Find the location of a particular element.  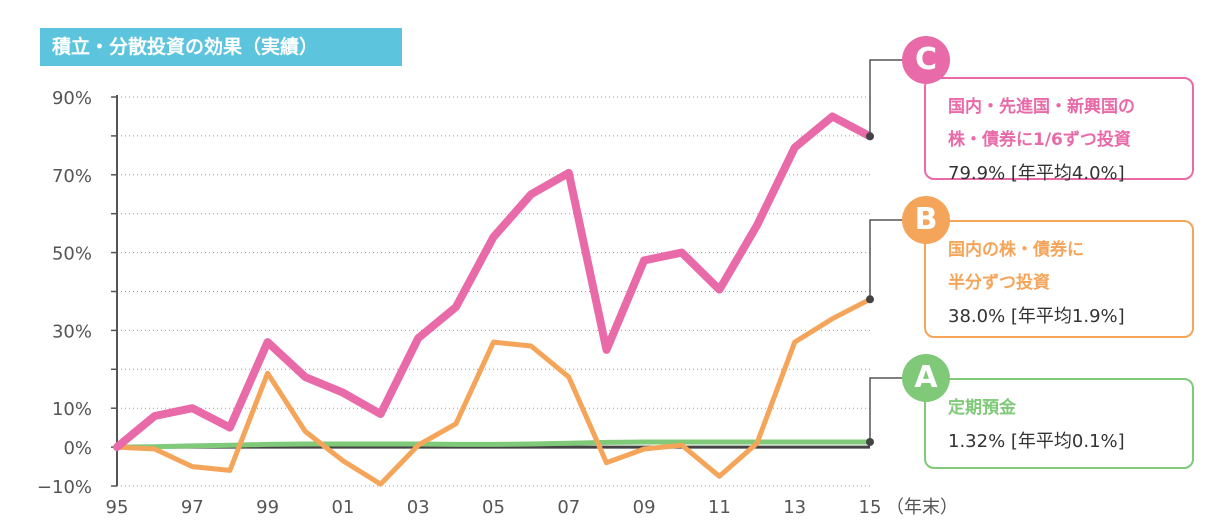

badge-c: C is located at coordinates (926, 60).